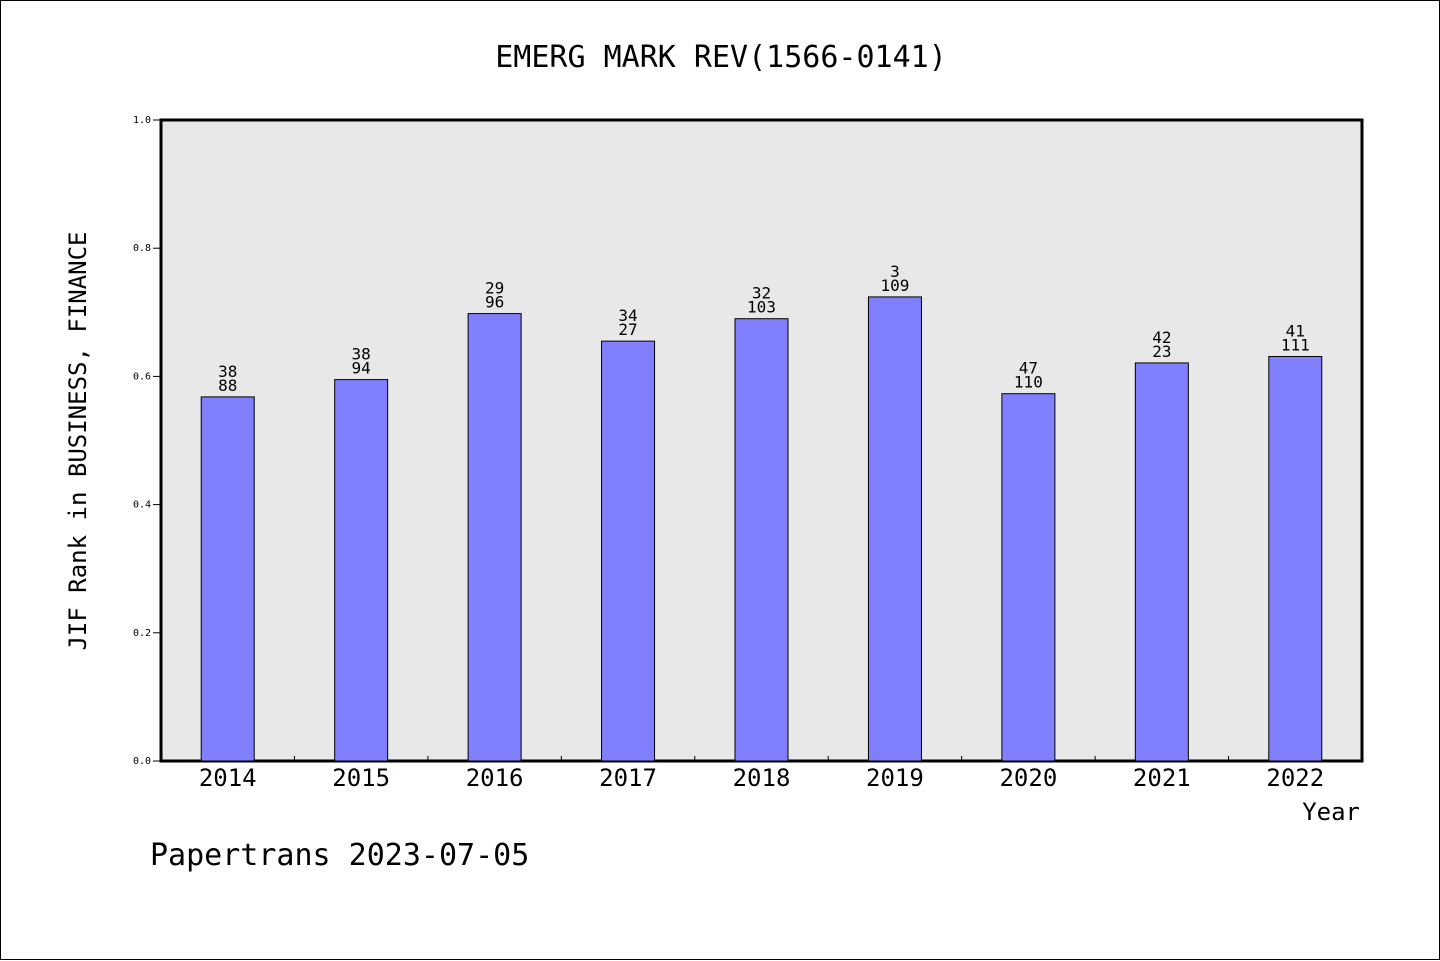 The height and width of the screenshot is (961, 1440). Describe the element at coordinates (361, 570) in the screenshot. I see `bar-2015` at that location.